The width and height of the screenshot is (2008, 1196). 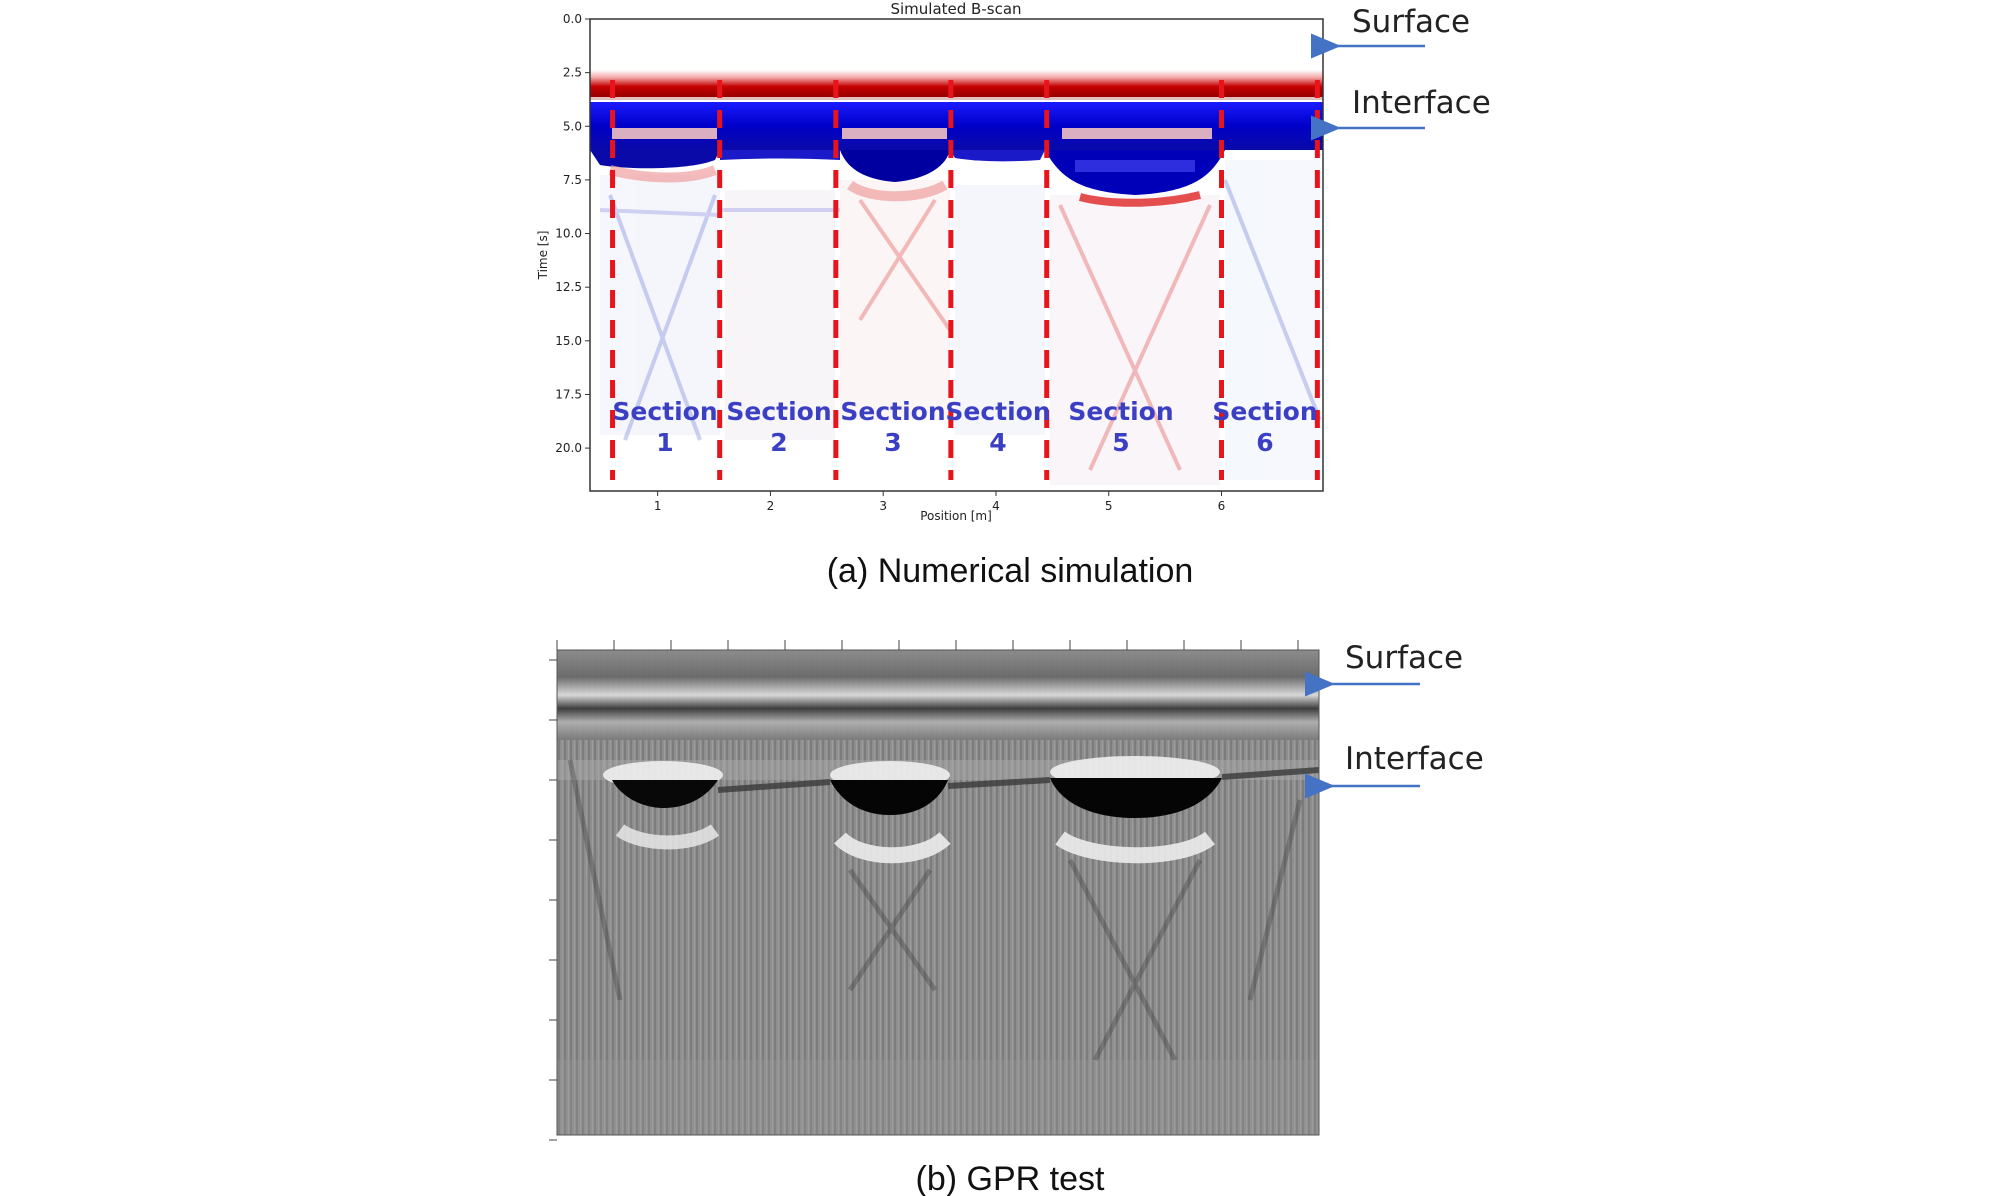 What do you see at coordinates (1109, 506) in the screenshot?
I see `x-tick-label: 5` at bounding box center [1109, 506].